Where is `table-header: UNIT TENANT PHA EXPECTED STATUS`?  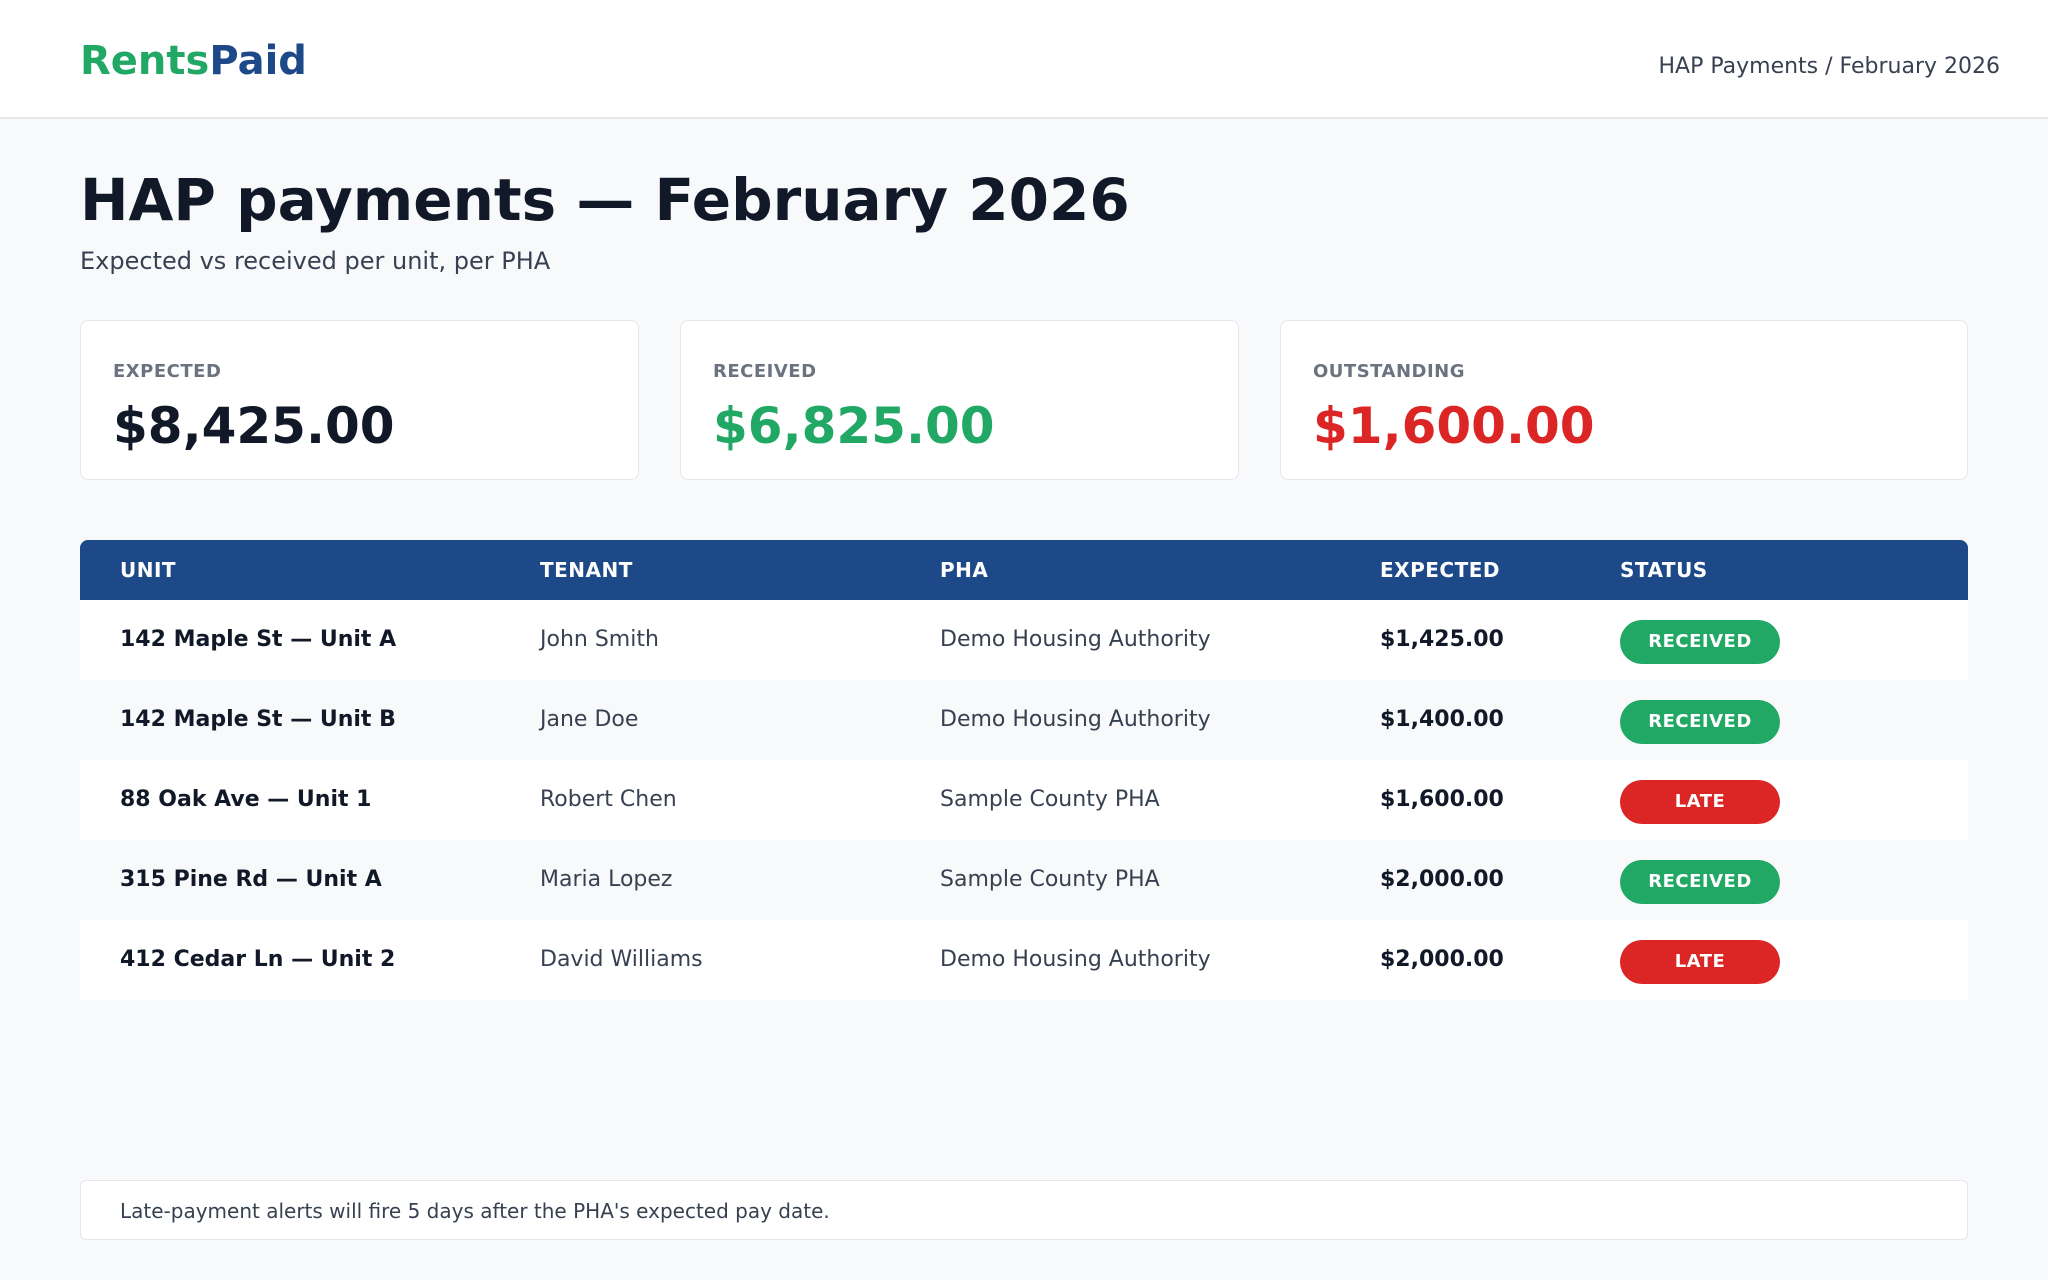 table-header: UNIT TENANT PHA EXPECTED STATUS is located at coordinates (1024, 570).